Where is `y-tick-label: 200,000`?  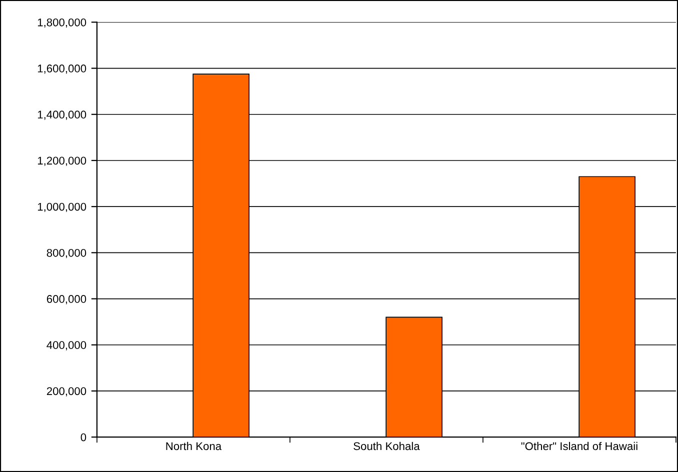
y-tick-label: 200,000 is located at coordinates (66, 391).